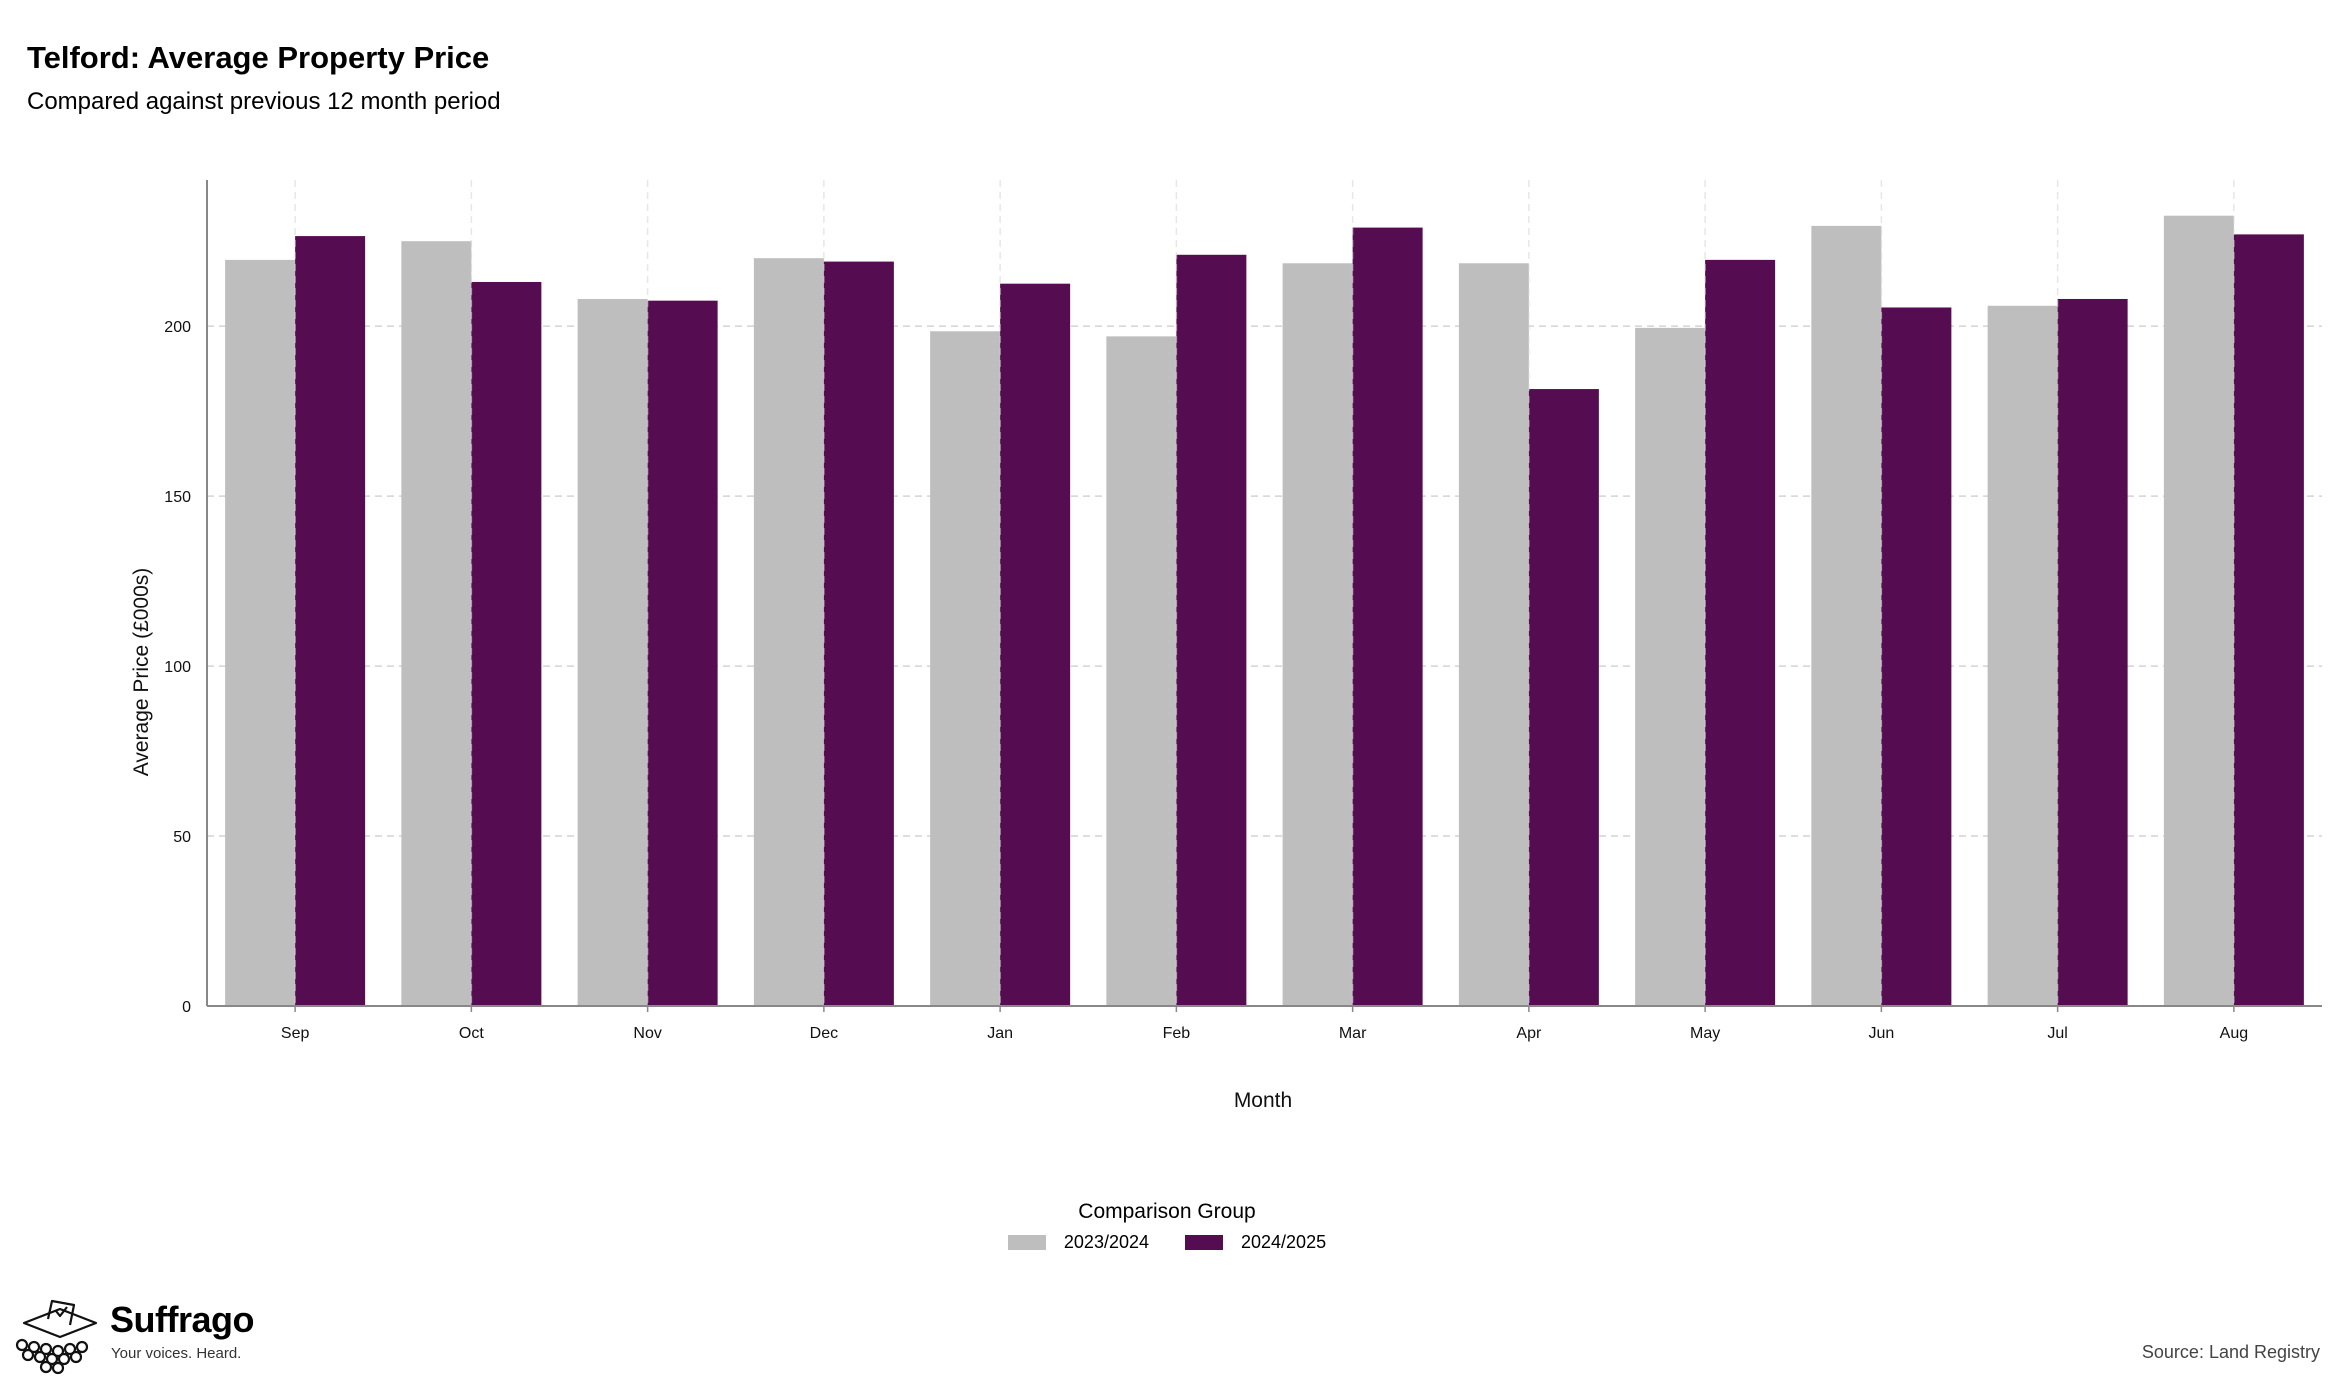 This screenshot has width=2334, height=1388. I want to click on bar-2023-2024-mar, so click(1317, 634).